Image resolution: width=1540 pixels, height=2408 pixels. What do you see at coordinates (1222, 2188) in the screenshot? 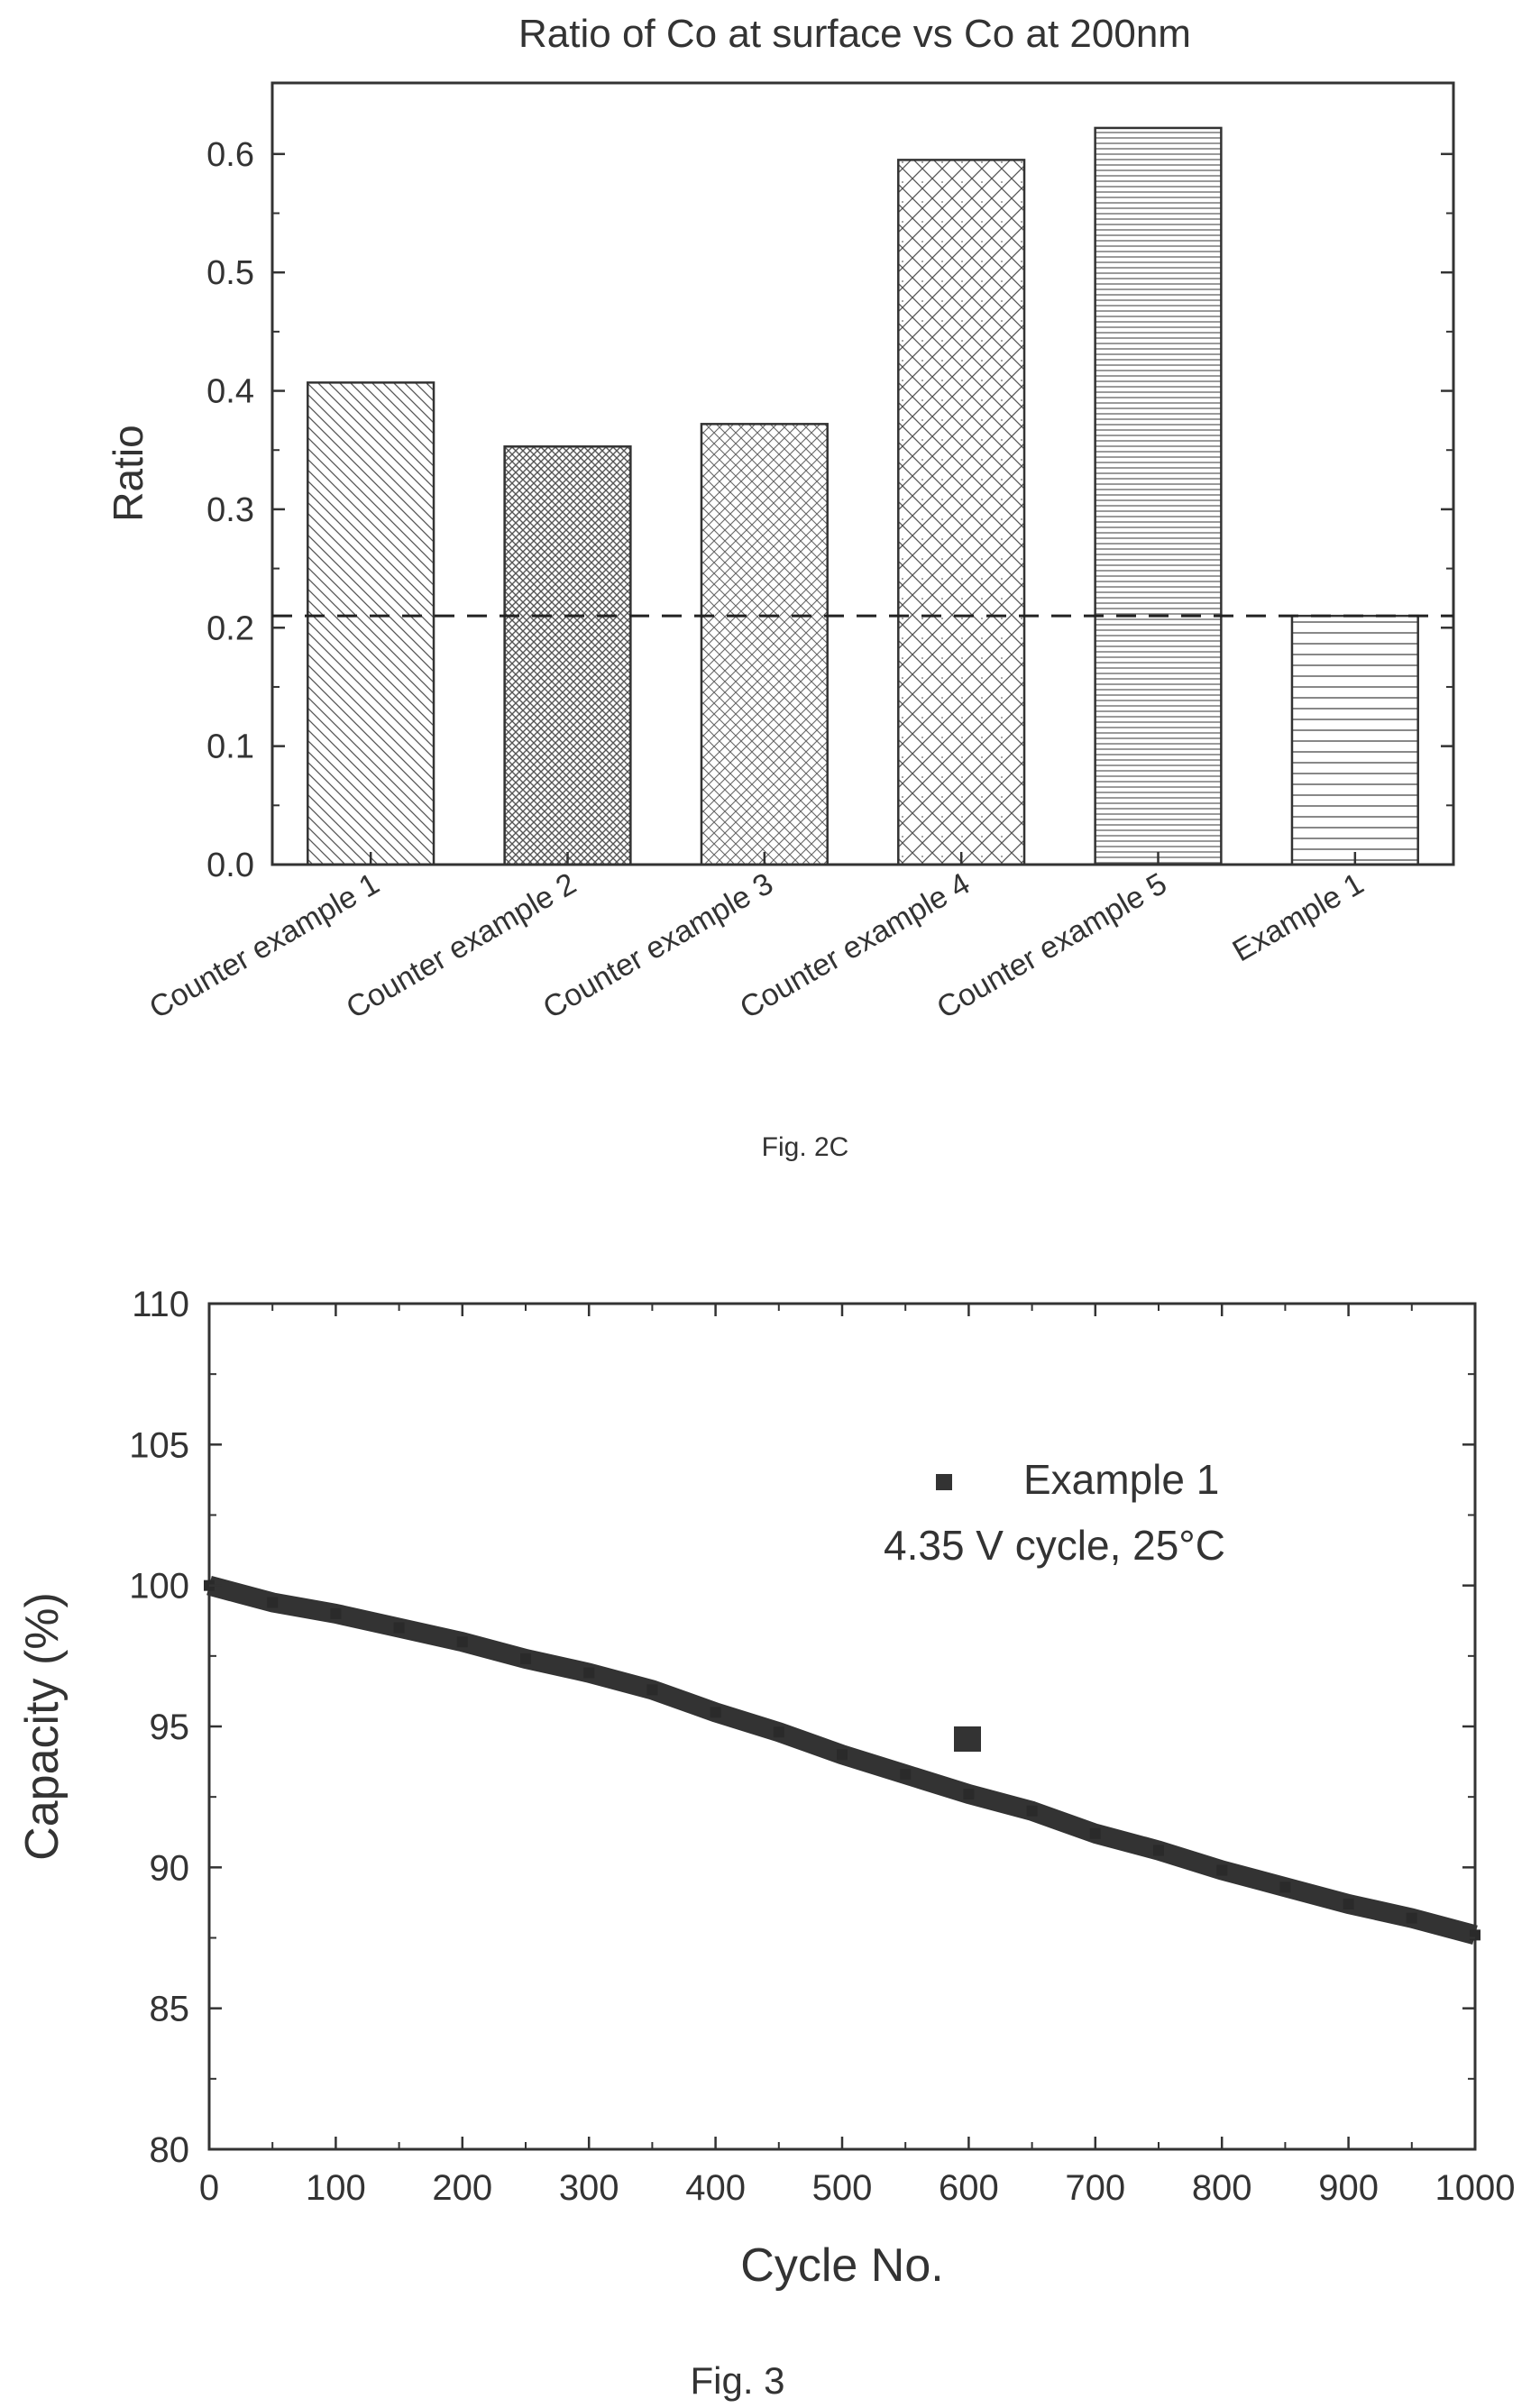
I see `x-tick-label: 800` at bounding box center [1222, 2188].